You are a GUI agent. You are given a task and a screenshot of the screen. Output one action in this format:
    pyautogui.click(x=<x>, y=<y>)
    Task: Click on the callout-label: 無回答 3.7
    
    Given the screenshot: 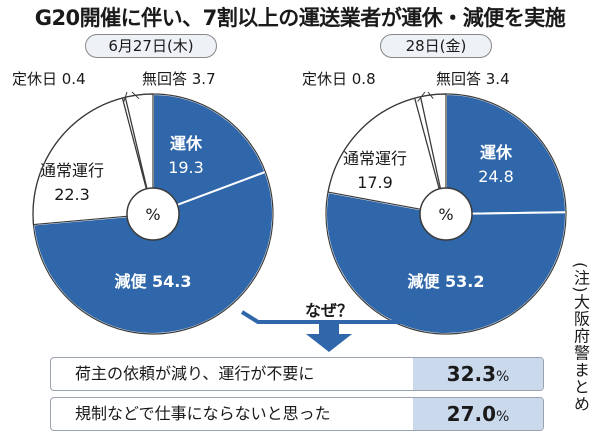 What is the action you would take?
    pyautogui.click(x=179, y=79)
    